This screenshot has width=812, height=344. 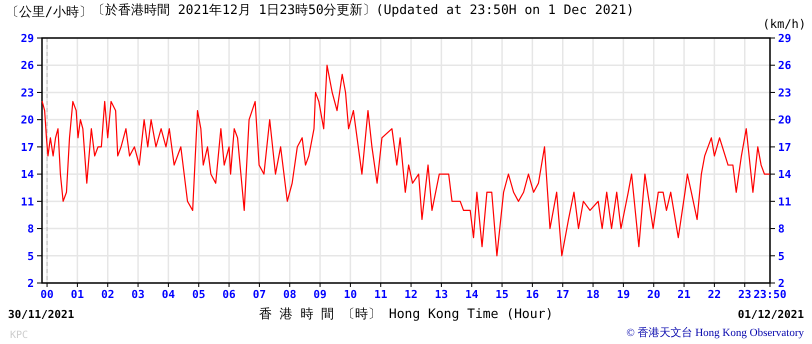 I want to click on y-tick-label: 5, so click(x=30, y=256).